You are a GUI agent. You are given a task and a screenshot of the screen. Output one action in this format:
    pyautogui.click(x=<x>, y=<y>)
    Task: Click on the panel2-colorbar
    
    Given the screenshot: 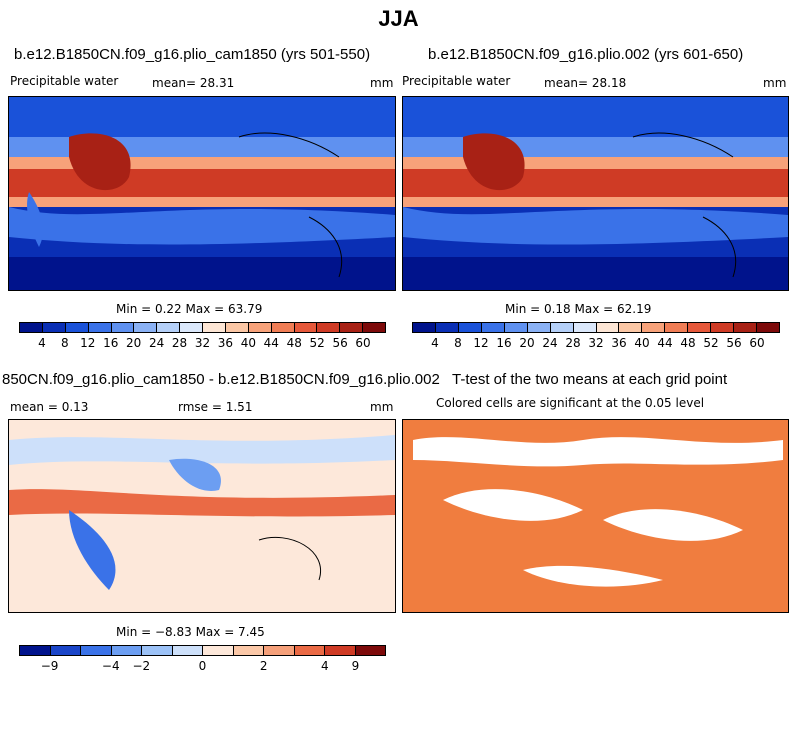 What is the action you would take?
    pyautogui.click(x=596, y=327)
    